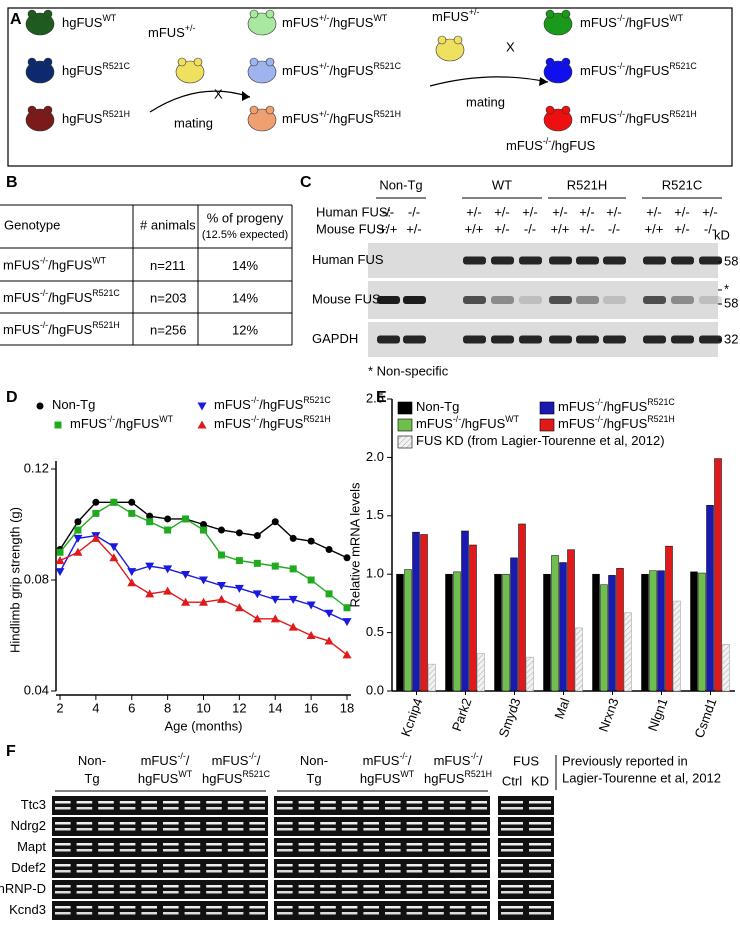 This screenshot has width=740, height=926. I want to click on gel-group-label: Tg, so click(313, 778).